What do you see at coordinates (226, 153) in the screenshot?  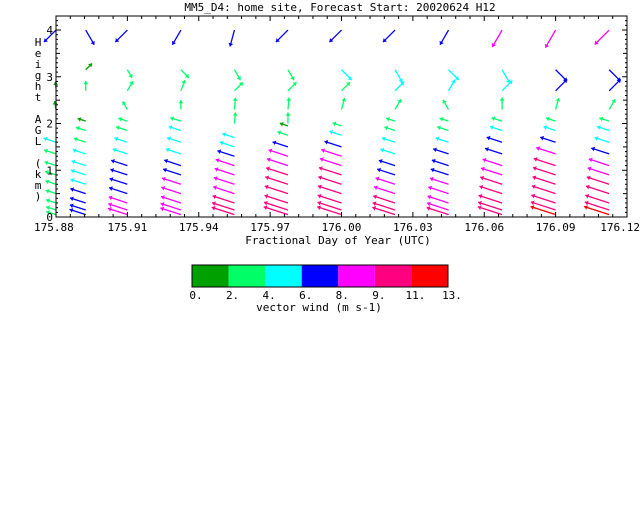 I see `wind-vector-col4-low7` at bounding box center [226, 153].